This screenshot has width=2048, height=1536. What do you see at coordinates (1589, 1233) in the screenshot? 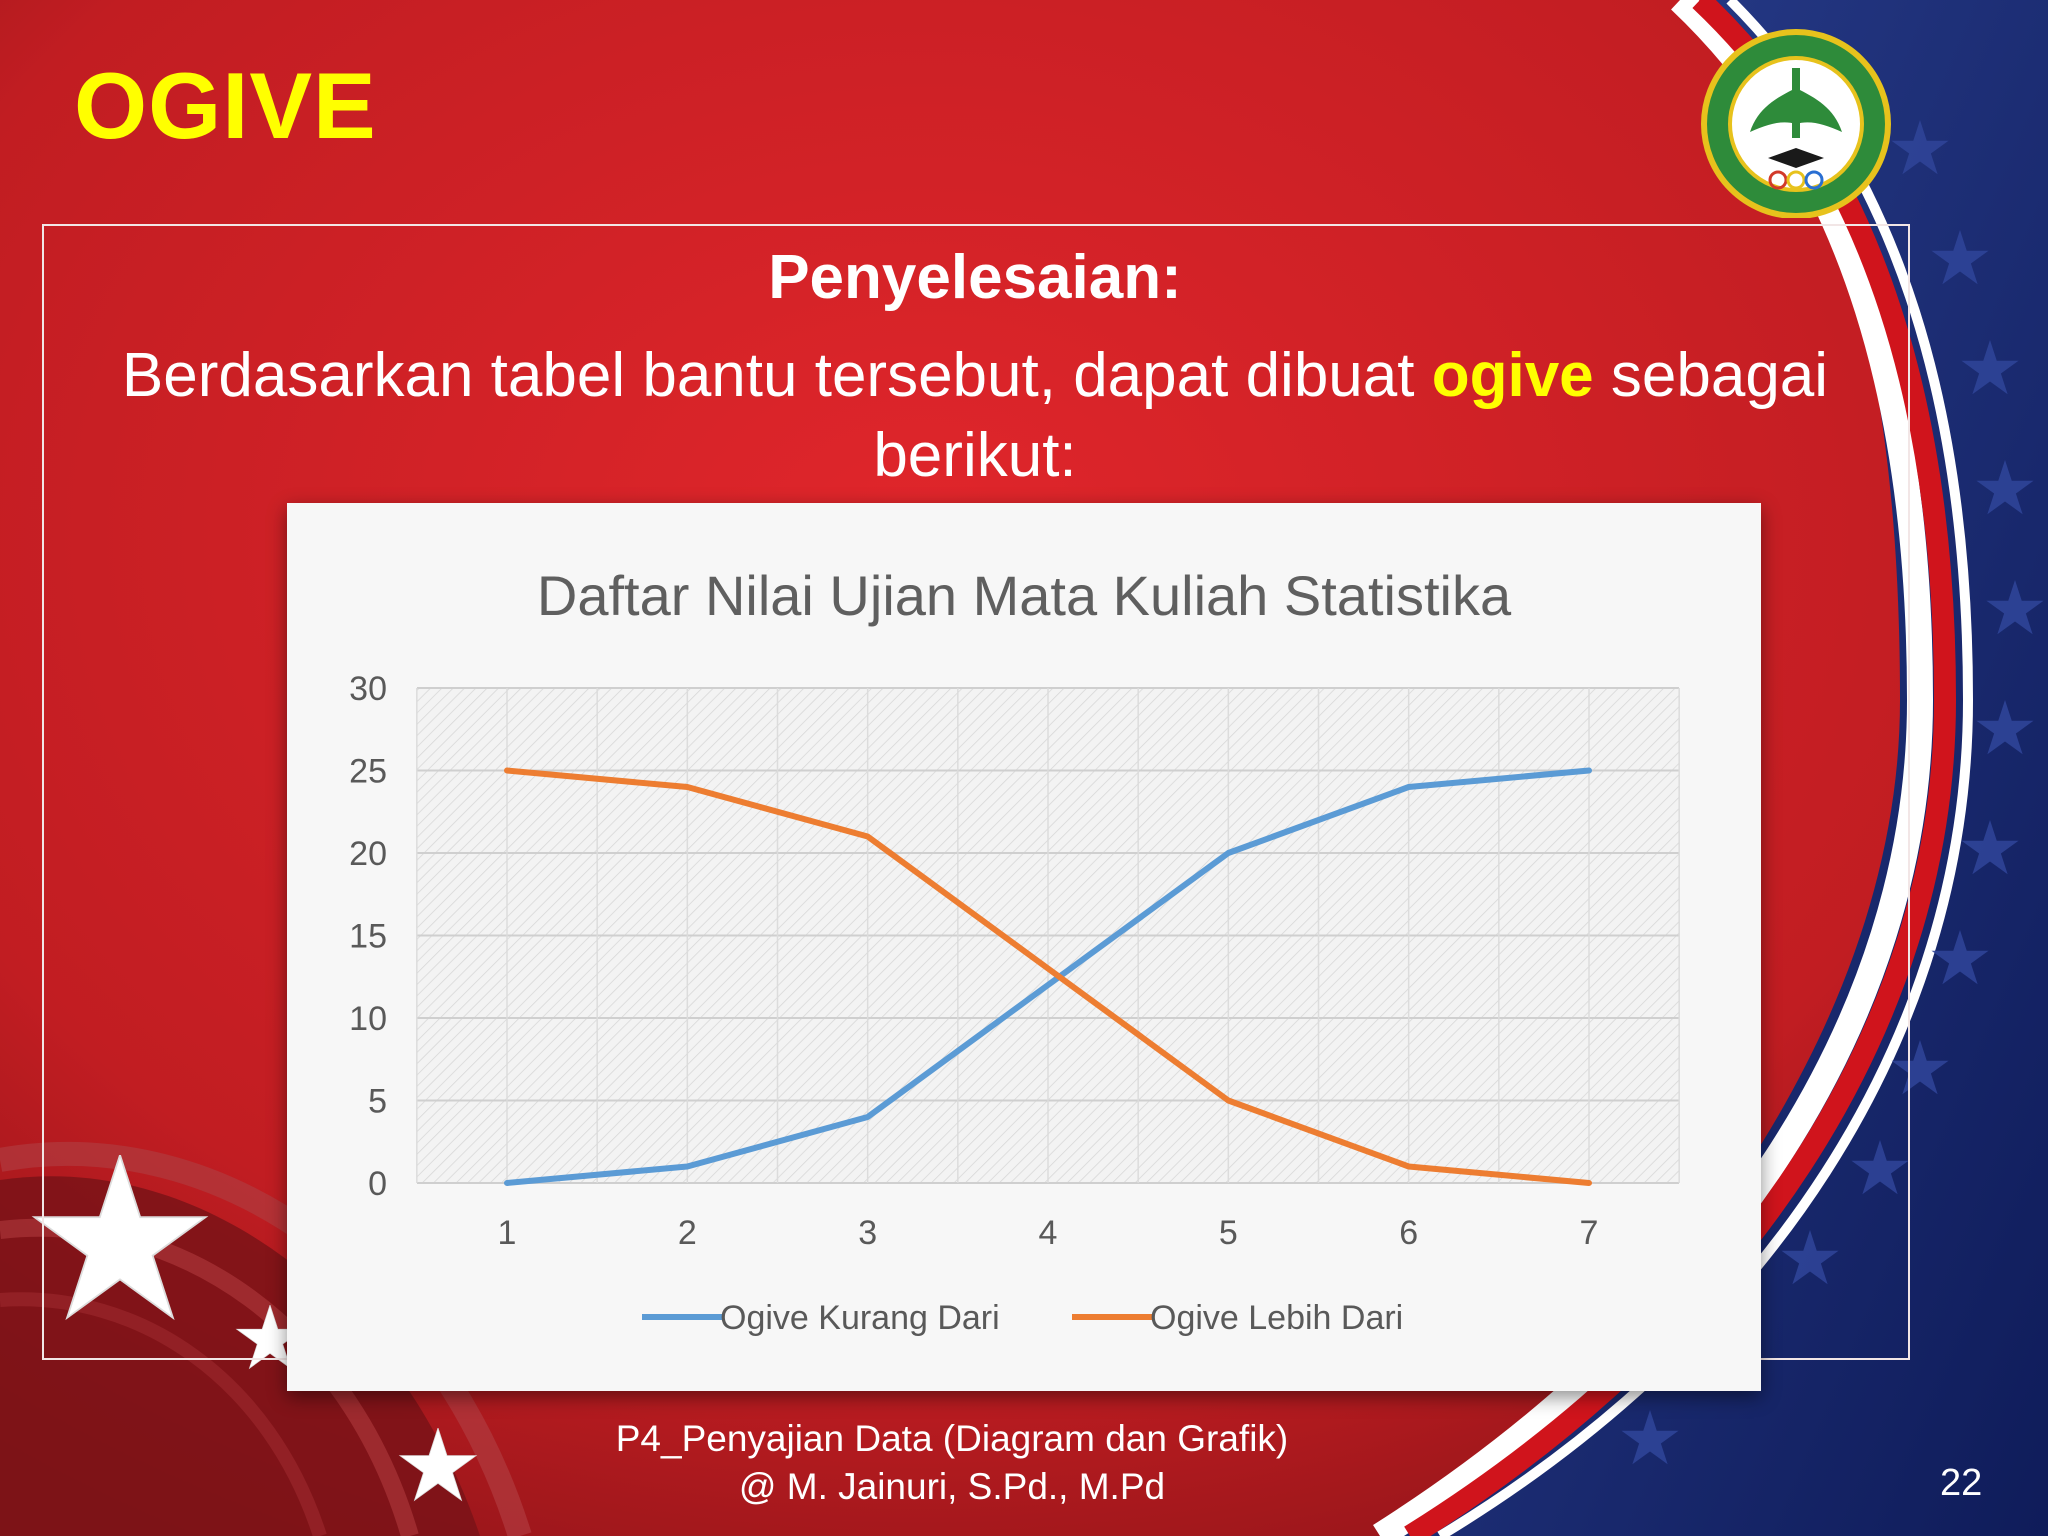
I see `x-tick-label: 7` at bounding box center [1589, 1233].